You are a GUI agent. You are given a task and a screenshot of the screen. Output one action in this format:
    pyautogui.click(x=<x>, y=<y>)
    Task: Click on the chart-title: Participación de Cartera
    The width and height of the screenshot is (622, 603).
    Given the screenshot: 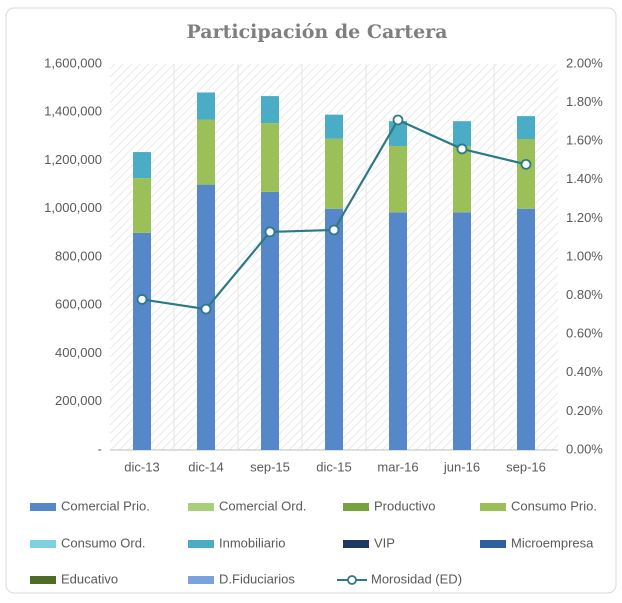 What is the action you would take?
    pyautogui.click(x=317, y=32)
    